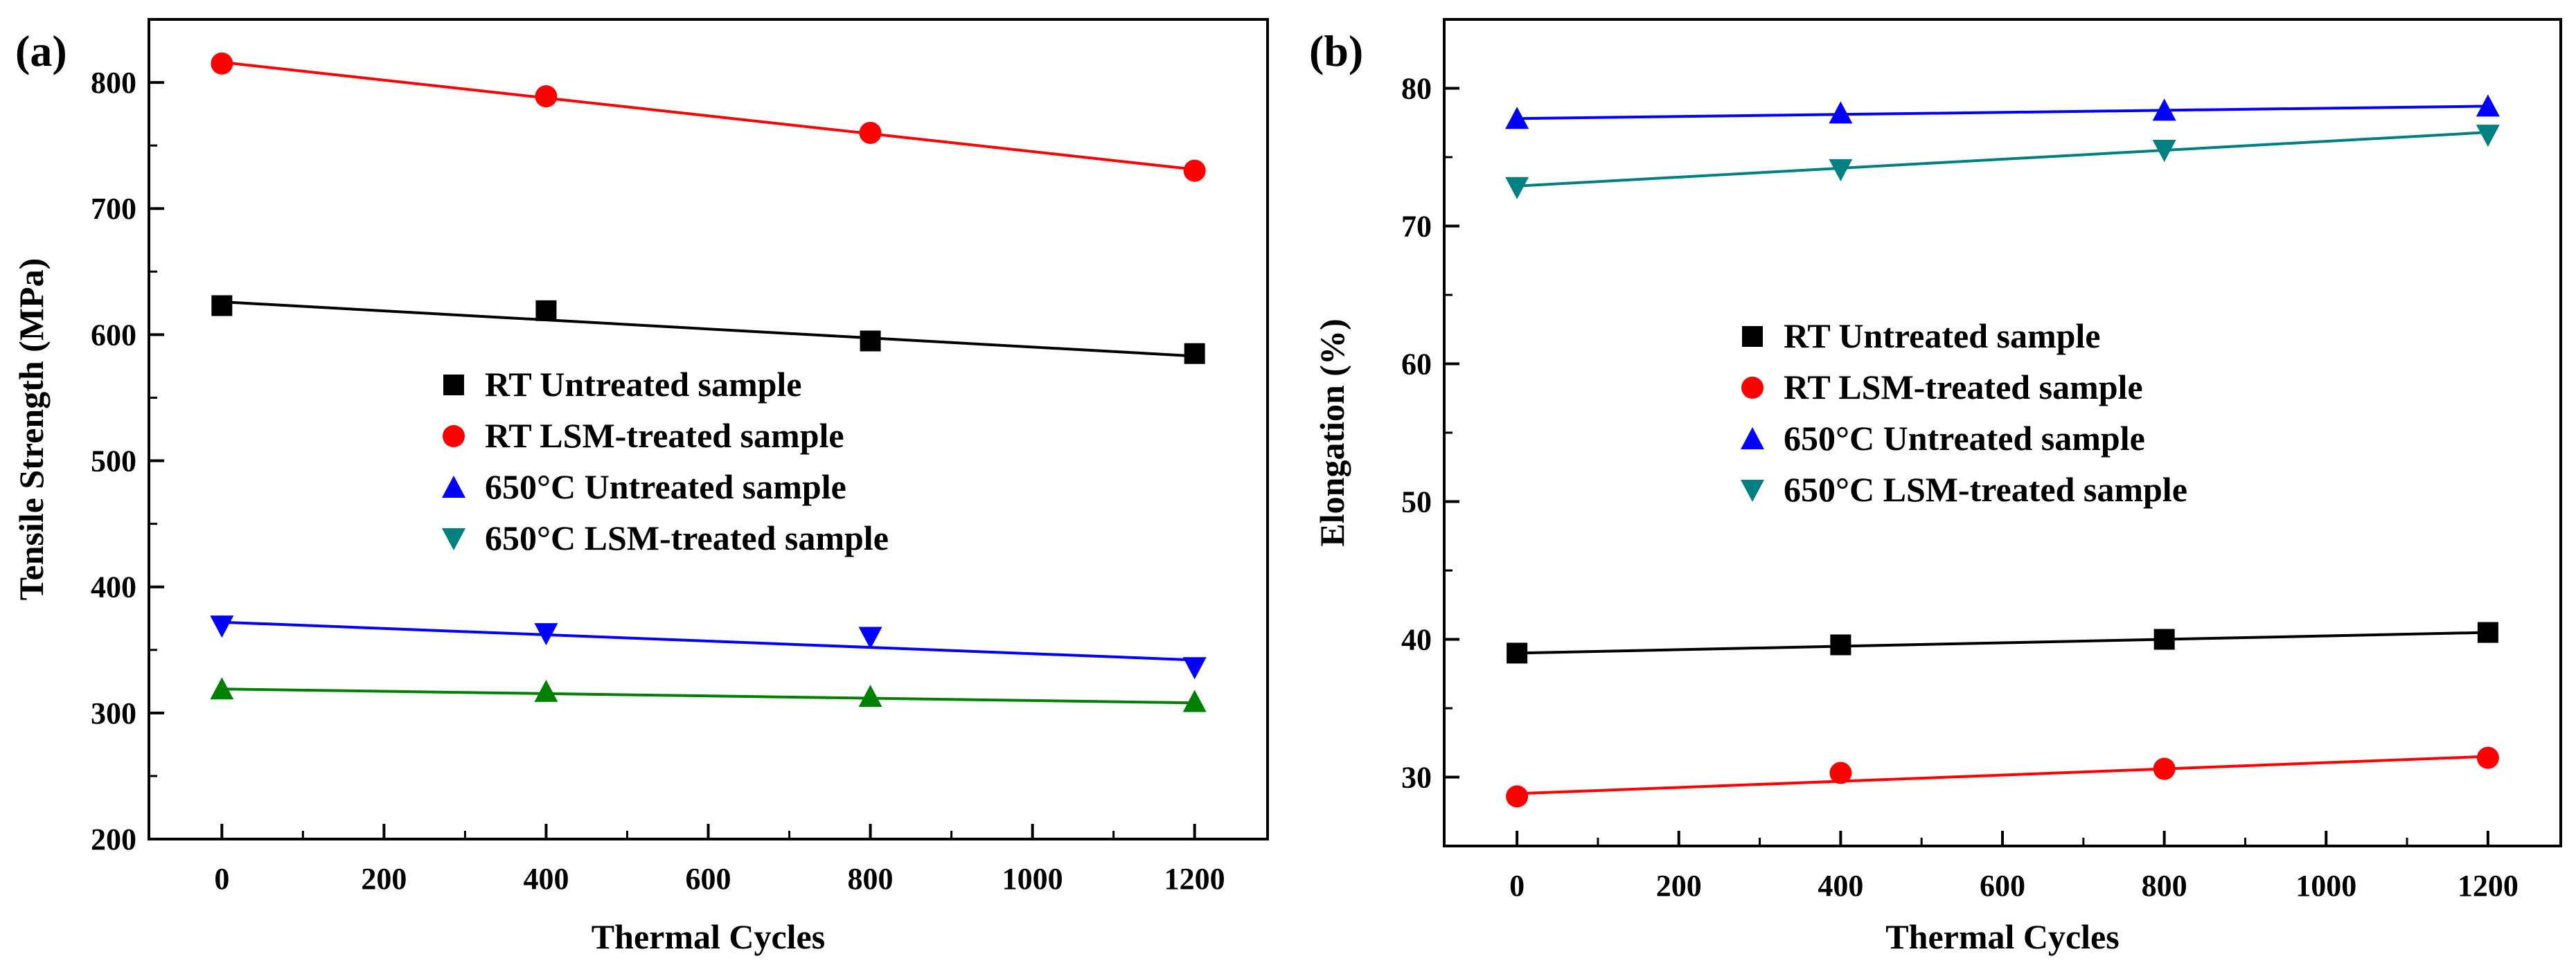  What do you see at coordinates (1416, 502) in the screenshot?
I see `y-tick-label: 50` at bounding box center [1416, 502].